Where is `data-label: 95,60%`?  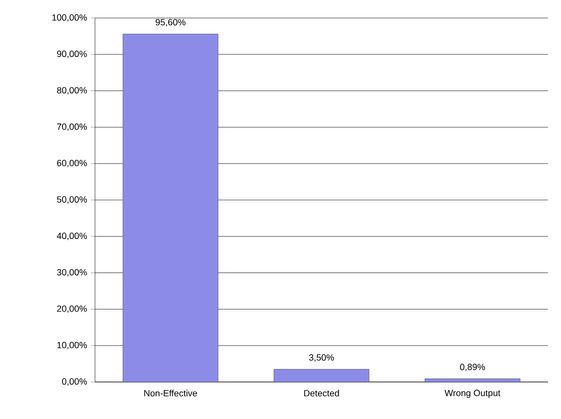 data-label: 95,60% is located at coordinates (171, 22).